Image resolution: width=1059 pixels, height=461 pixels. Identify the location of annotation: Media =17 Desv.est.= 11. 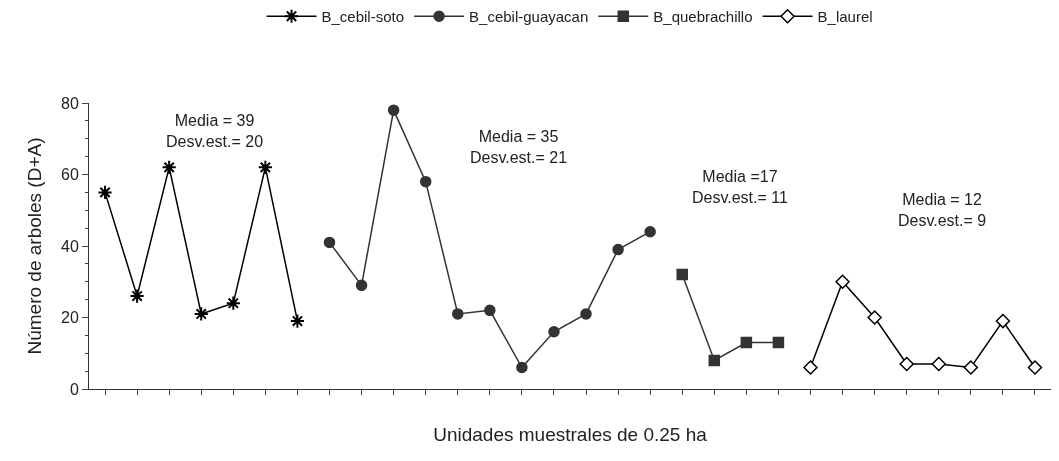
(740, 187).